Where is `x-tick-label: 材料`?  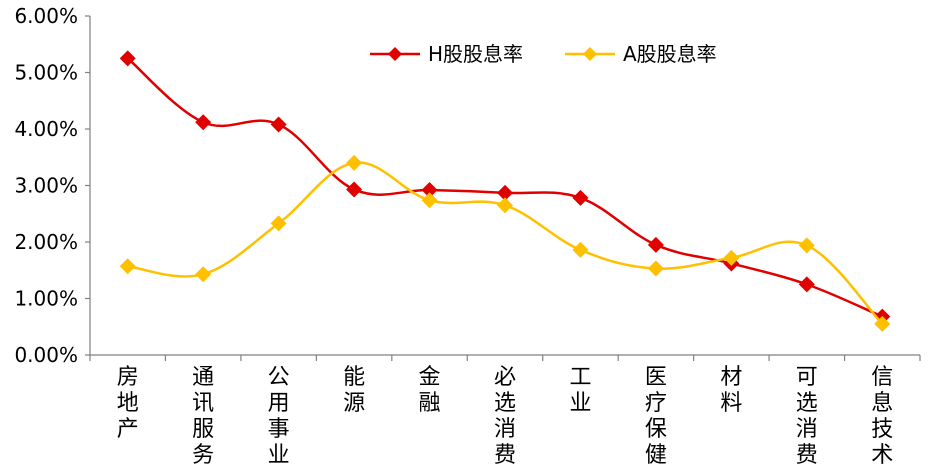
x-tick-label: 材料 is located at coordinates (731, 390).